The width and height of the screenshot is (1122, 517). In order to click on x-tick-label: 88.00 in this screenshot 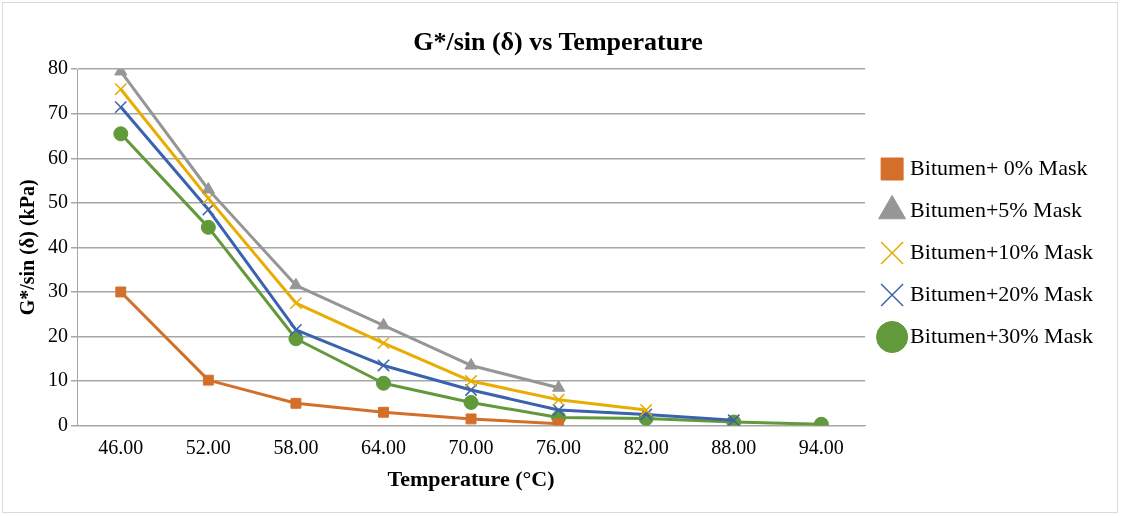, I will do `click(734, 446)`.